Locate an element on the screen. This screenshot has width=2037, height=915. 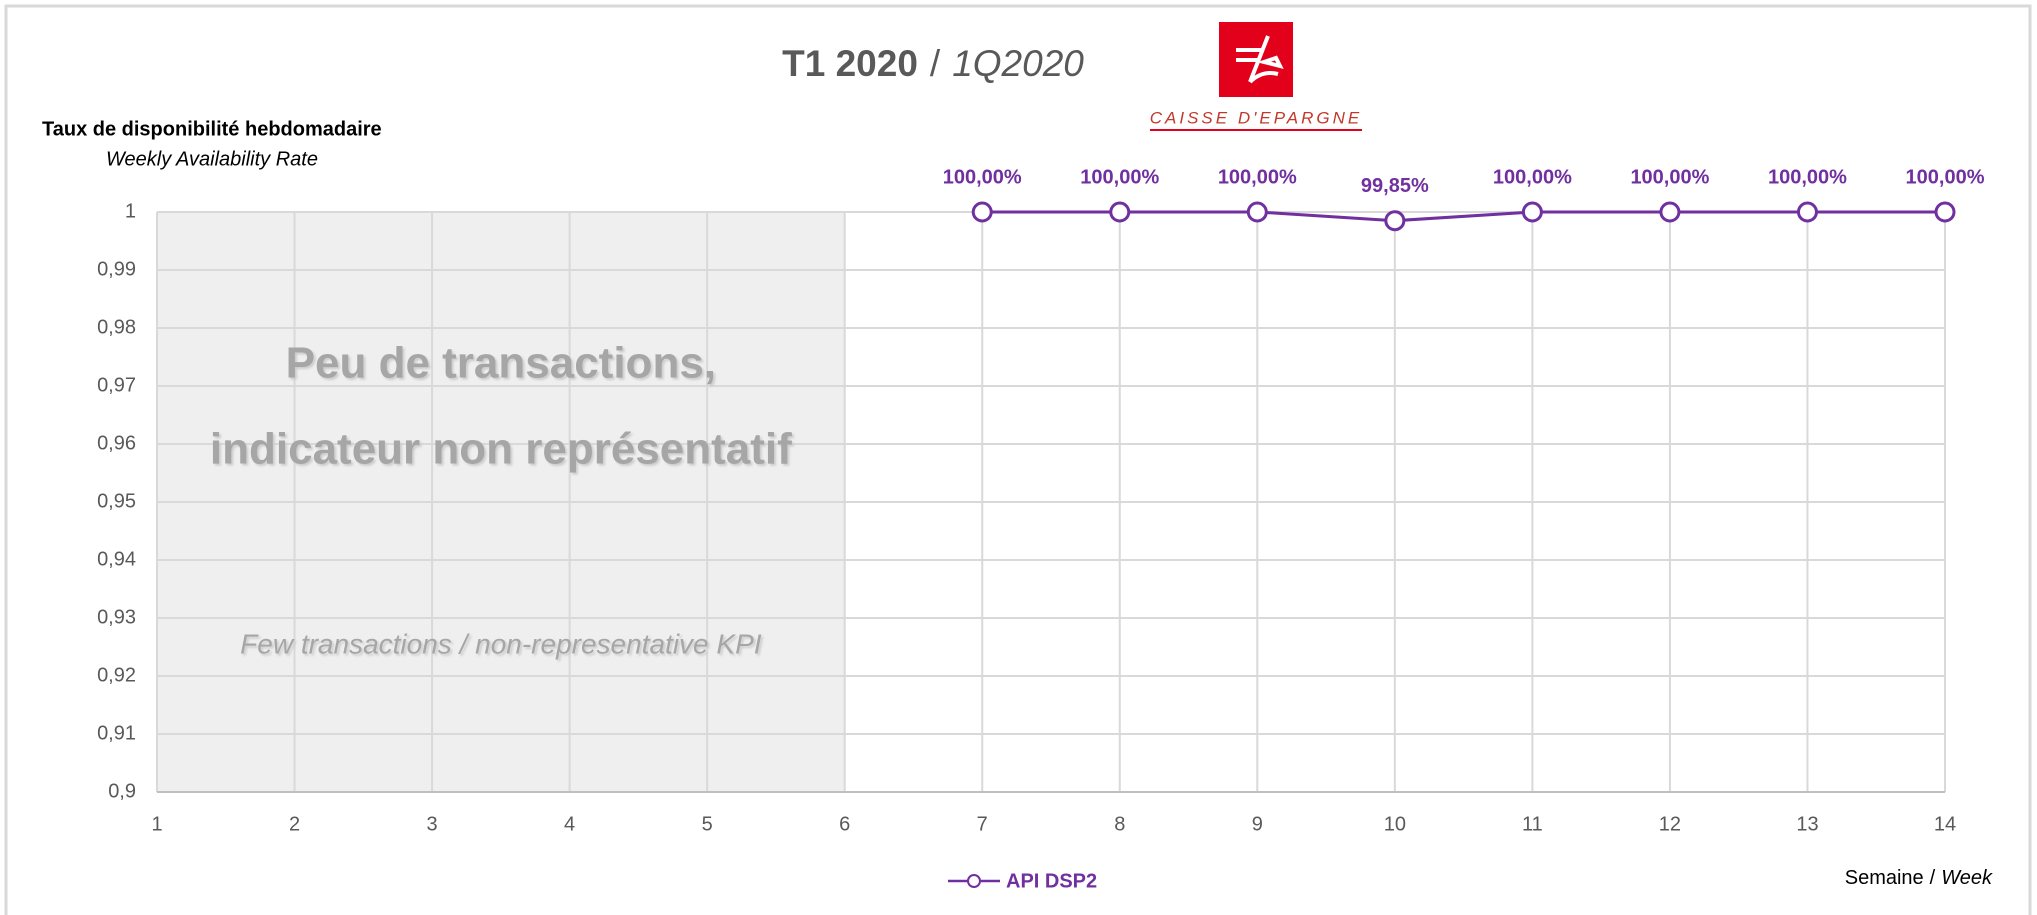
y-tick-label: 1 is located at coordinates (130, 211).